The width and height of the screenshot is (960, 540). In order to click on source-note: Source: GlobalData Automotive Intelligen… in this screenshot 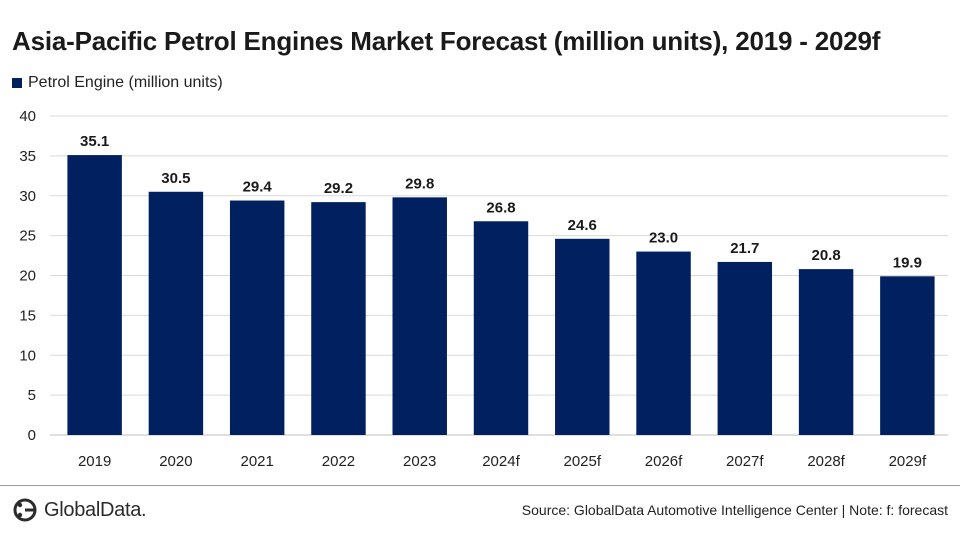, I will do `click(734, 510)`.